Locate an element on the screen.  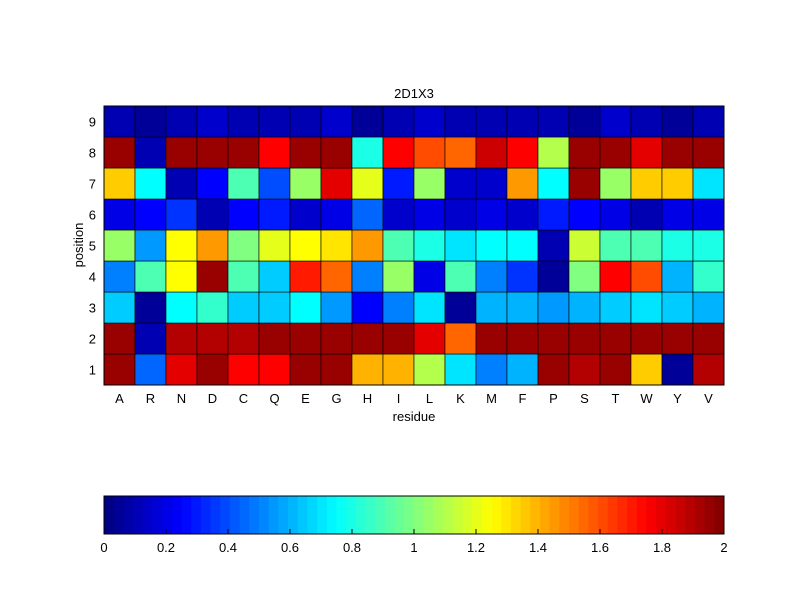
colorbar-tick-label: 0.6 is located at coordinates (290, 547).